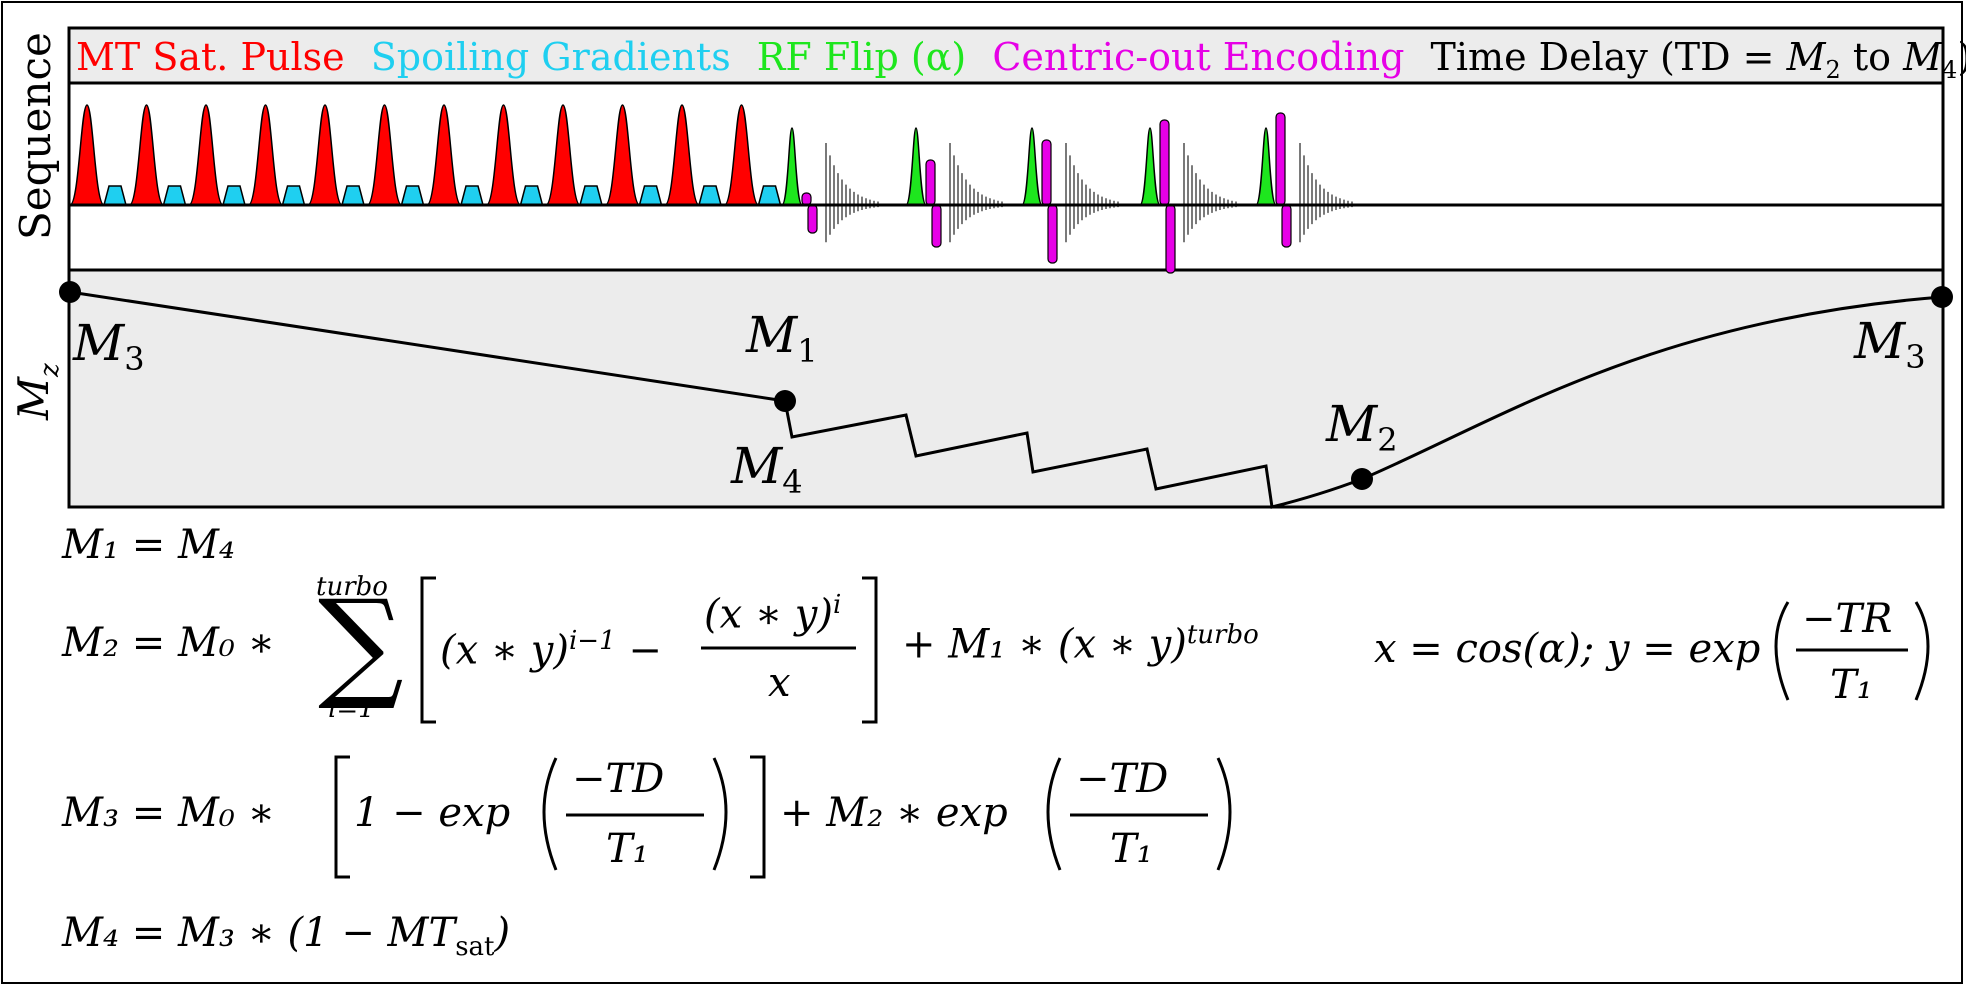  Describe the element at coordinates (37, 392) in the screenshot. I see `mz-axis-label: Mz` at that location.